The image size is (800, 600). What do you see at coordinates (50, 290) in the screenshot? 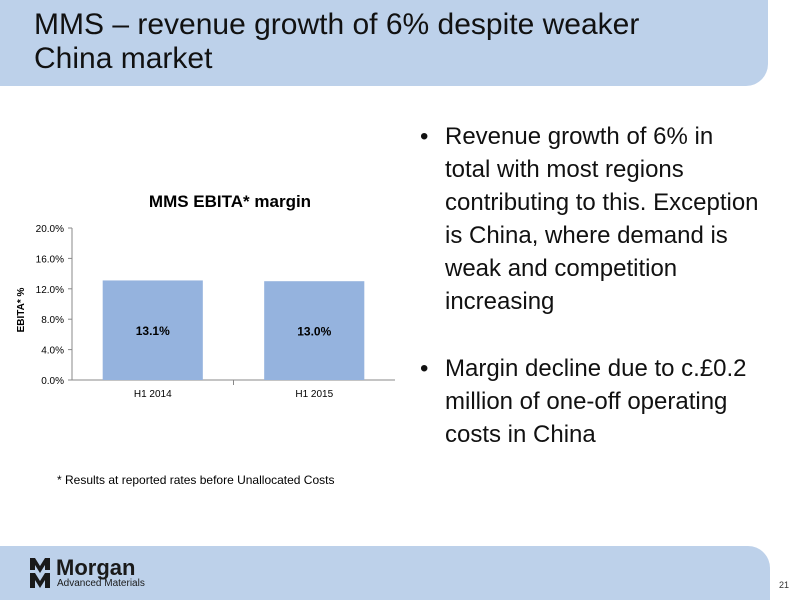
I see `y-tick-label: 12.0%` at bounding box center [50, 290].